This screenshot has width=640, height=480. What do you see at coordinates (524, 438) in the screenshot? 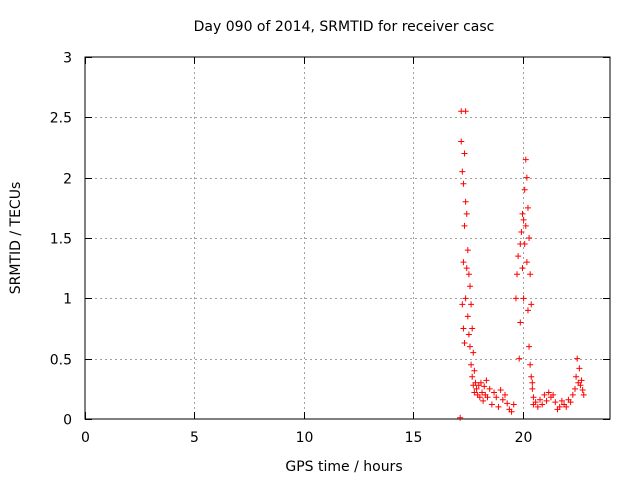
I see `x-tick-label: 20` at bounding box center [524, 438].